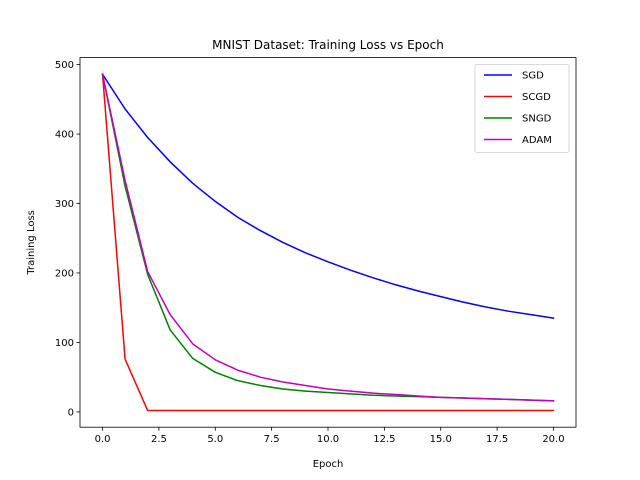 Image resolution: width=640 pixels, height=480 pixels. Describe the element at coordinates (64, 273) in the screenshot. I see `y-tick-label: 200` at that location.